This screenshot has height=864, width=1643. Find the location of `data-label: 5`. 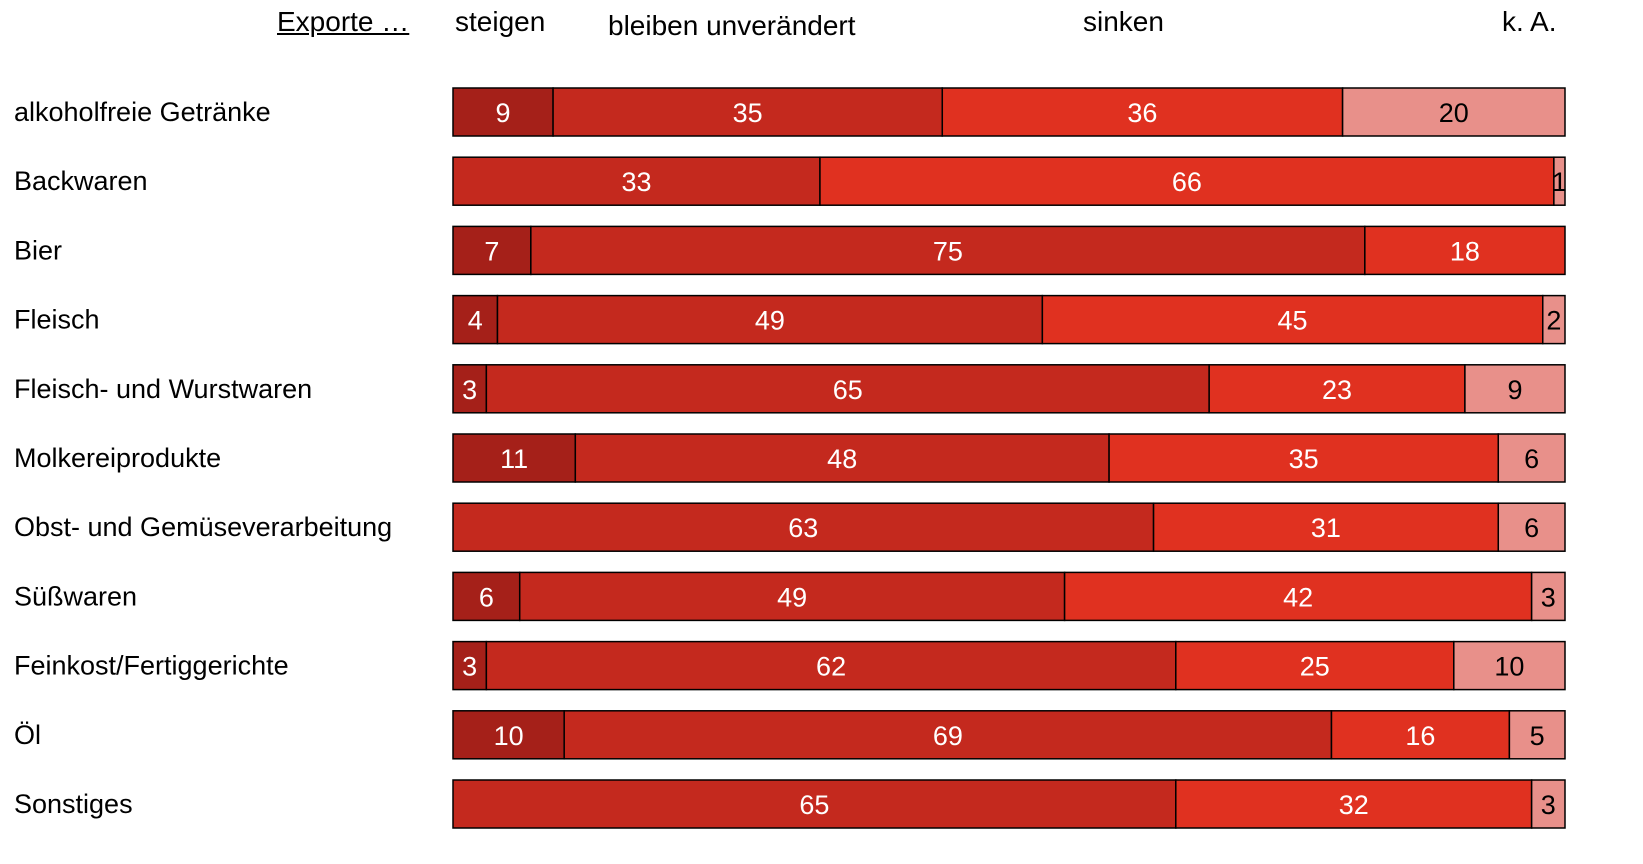

data-label: 5 is located at coordinates (1537, 736).